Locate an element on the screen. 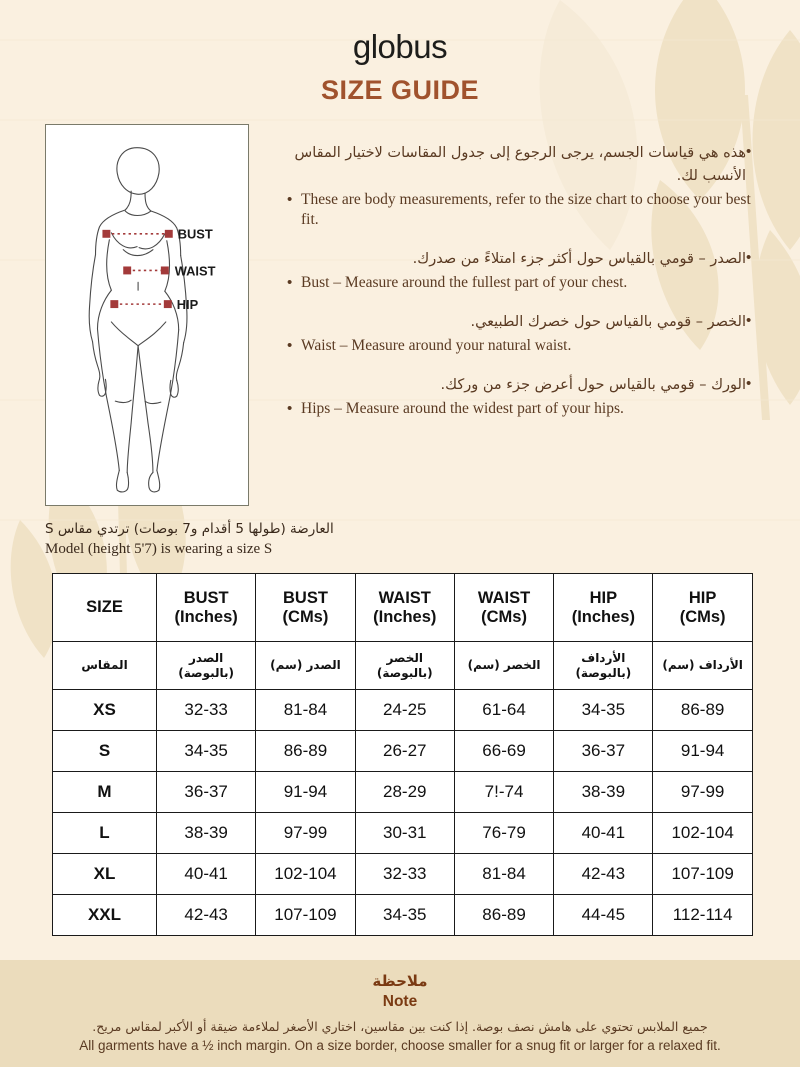 This screenshot has width=800, height=1067. table-row: M 36-37 91-94 28-29 7!-74 38-39 97-99 is located at coordinates (402, 792).